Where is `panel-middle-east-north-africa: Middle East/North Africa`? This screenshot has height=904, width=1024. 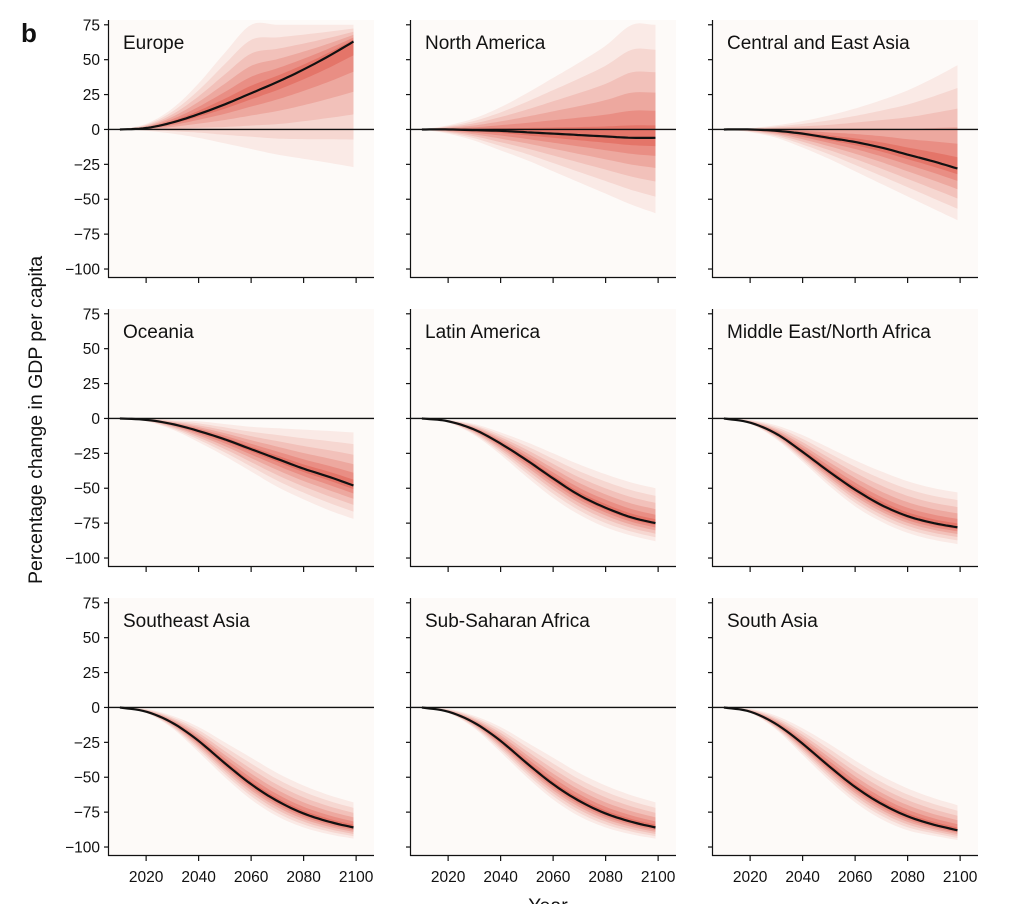 panel-middle-east-north-africa: Middle East/North Africa is located at coordinates (843, 440).